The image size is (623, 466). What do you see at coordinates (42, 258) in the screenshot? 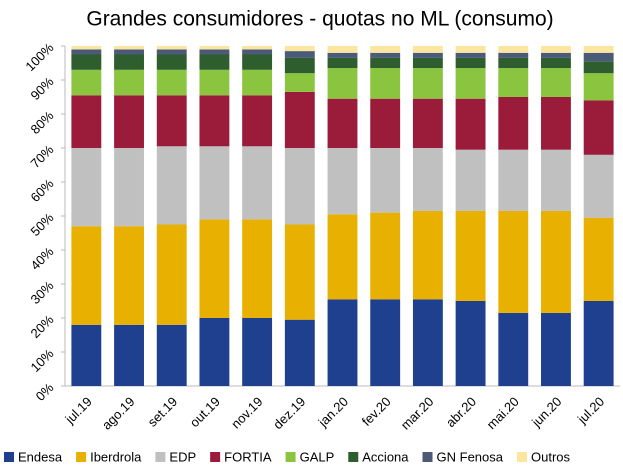
I see `y-tick-label: 40%` at bounding box center [42, 258].